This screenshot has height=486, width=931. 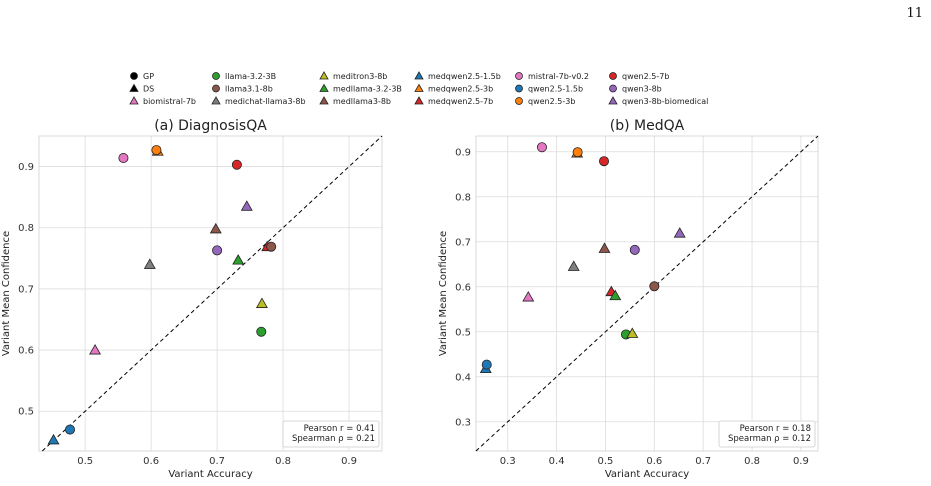 What do you see at coordinates (460, 89) in the screenshot?
I see `legend-label-medqwen2.5-3b: medqwen2.5-3b` at bounding box center [460, 89].